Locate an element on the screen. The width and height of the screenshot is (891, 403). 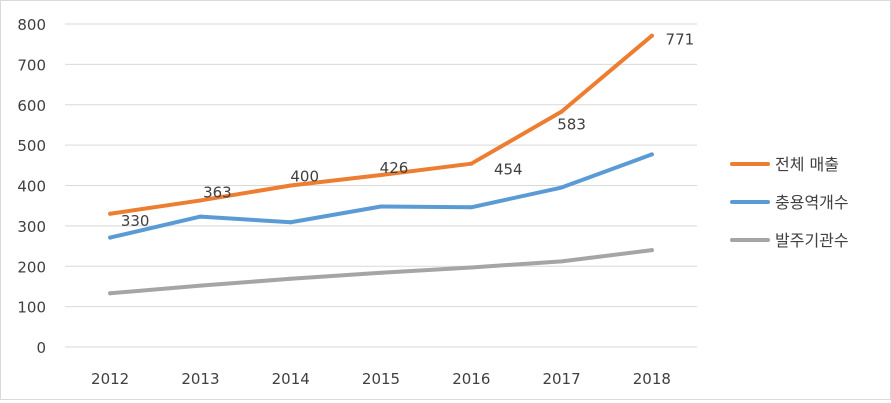
data-label: 771 is located at coordinates (680, 40).